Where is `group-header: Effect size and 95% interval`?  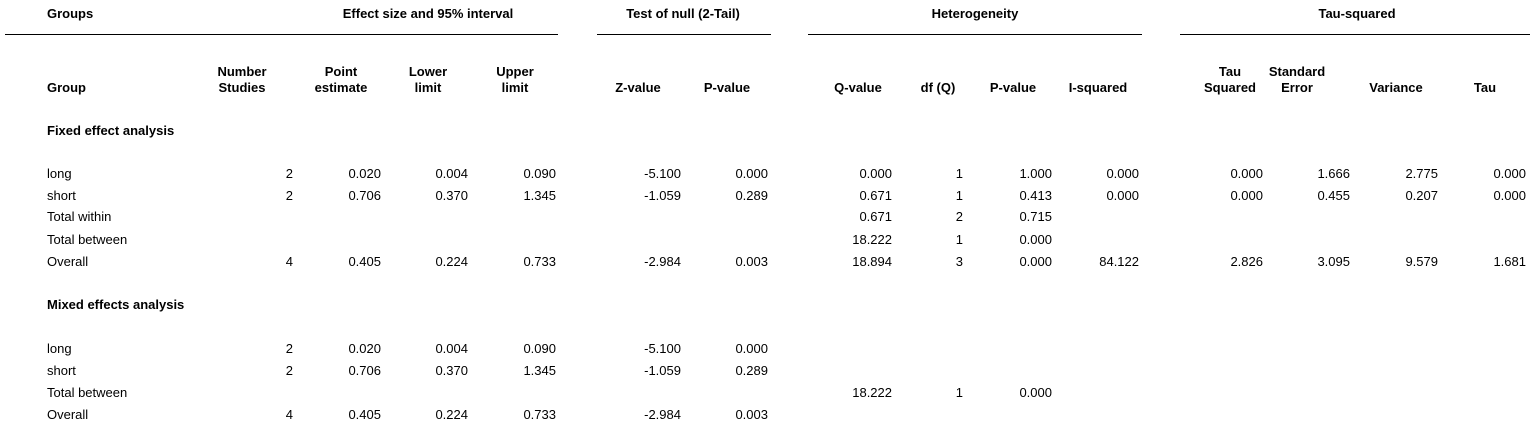
group-header: Effect size and 95% interval is located at coordinates (428, 13).